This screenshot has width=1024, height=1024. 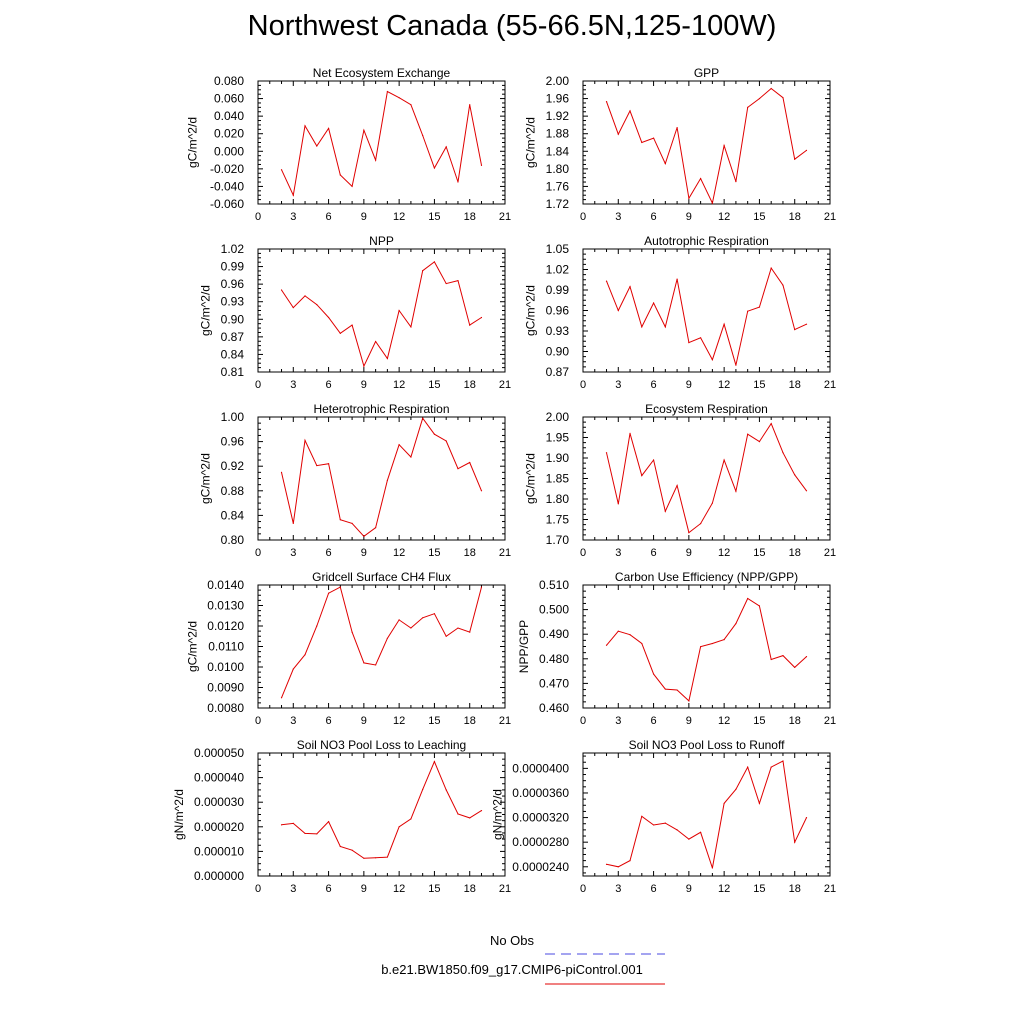 I want to click on page-title: Northwest Canada (55-66.5N,125-100W), so click(x=512, y=26).